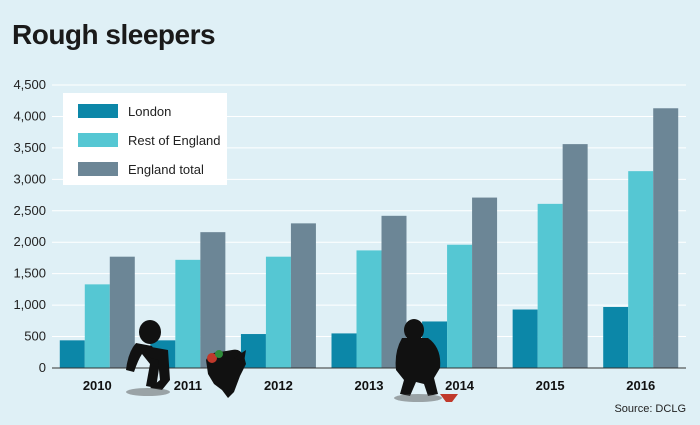 This screenshot has width=700, height=425. What do you see at coordinates (148, 358) in the screenshot?
I see `person-sitting-icon` at bounding box center [148, 358].